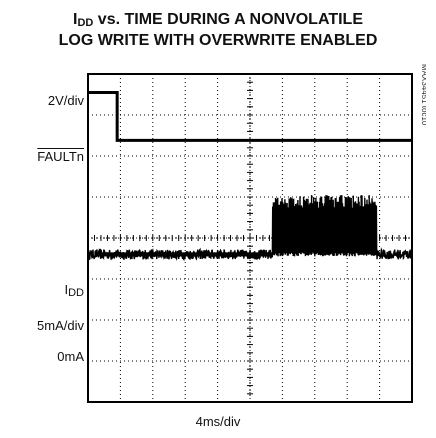 This screenshot has width=436, height=438. Describe the element at coordinates (250, 116) in the screenshot. I see `faultn-trace` at that location.